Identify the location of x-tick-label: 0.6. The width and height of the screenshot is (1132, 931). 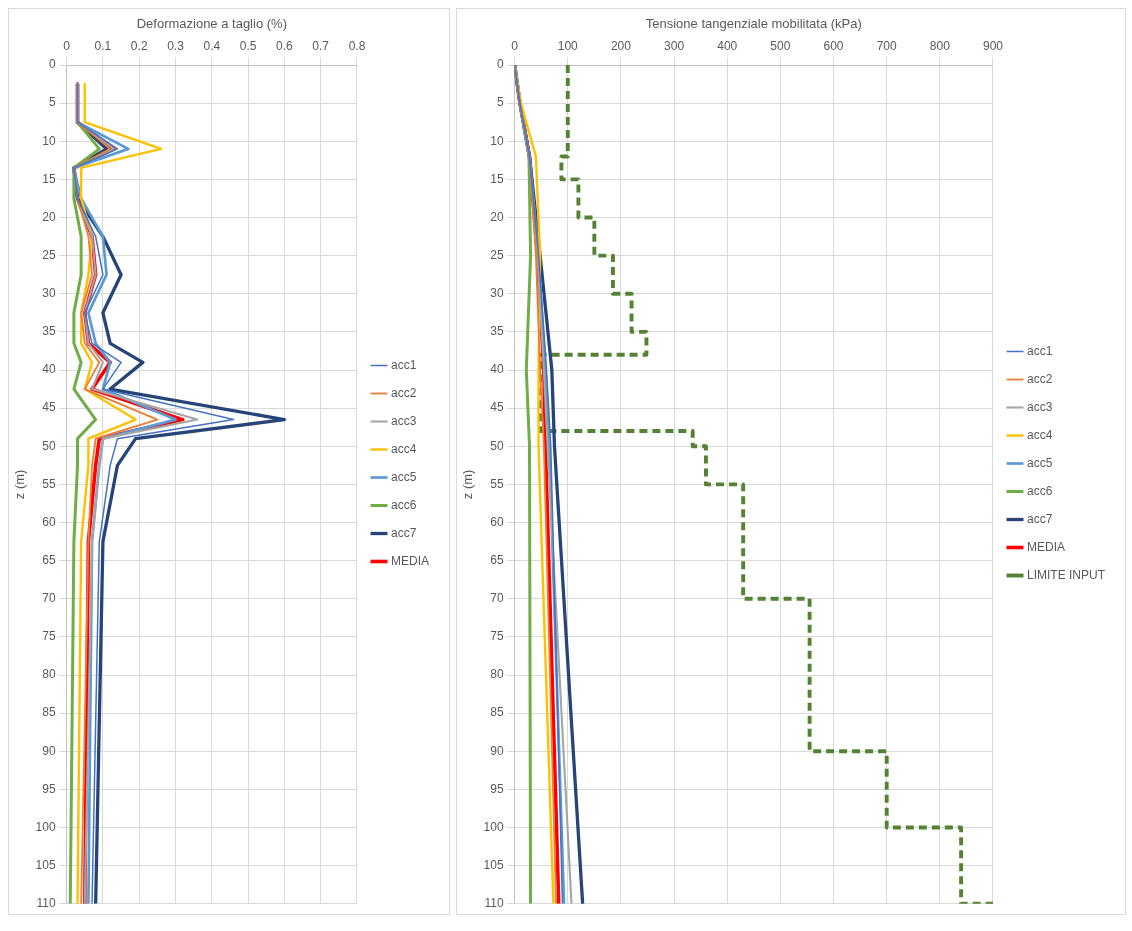
(285, 46).